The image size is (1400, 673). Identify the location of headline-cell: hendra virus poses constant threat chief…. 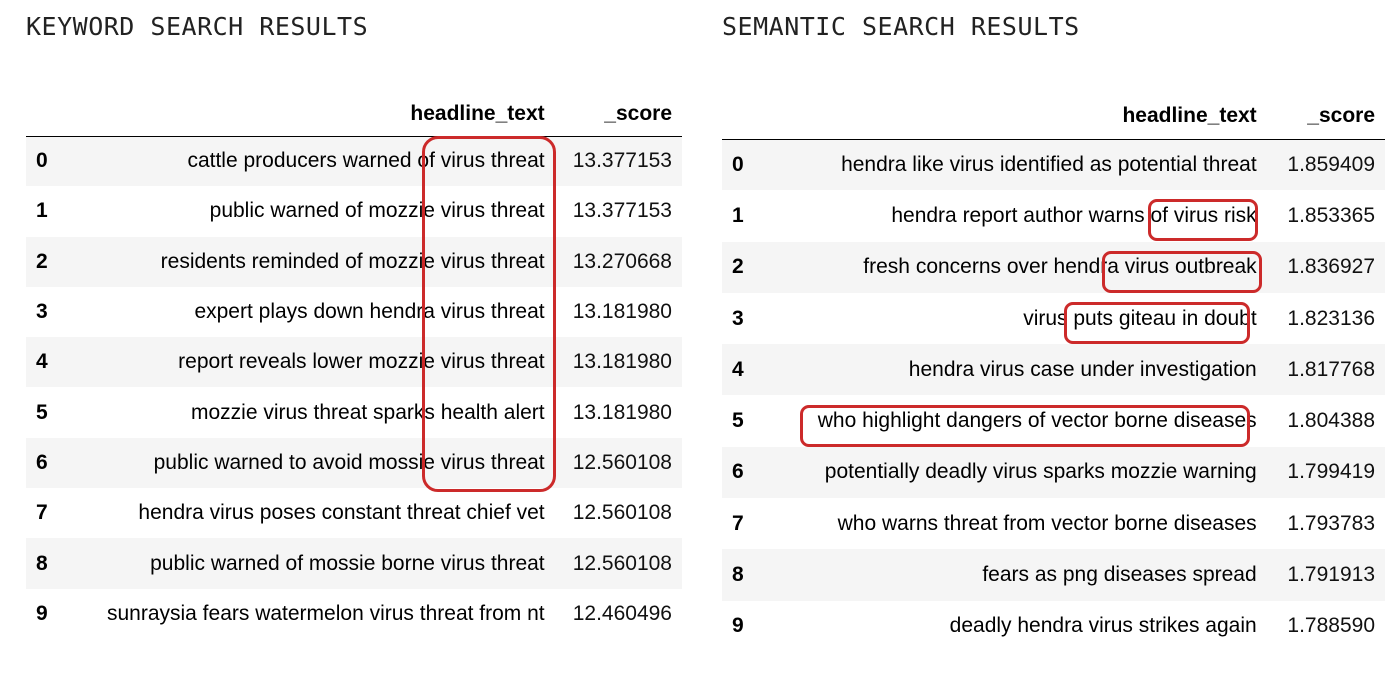
(341, 513).